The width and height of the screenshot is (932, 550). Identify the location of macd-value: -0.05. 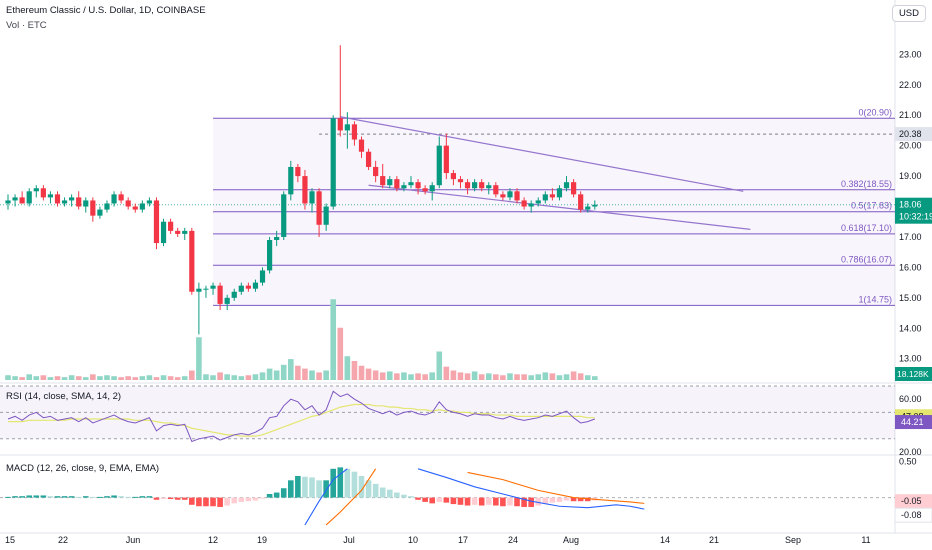
(911, 501).